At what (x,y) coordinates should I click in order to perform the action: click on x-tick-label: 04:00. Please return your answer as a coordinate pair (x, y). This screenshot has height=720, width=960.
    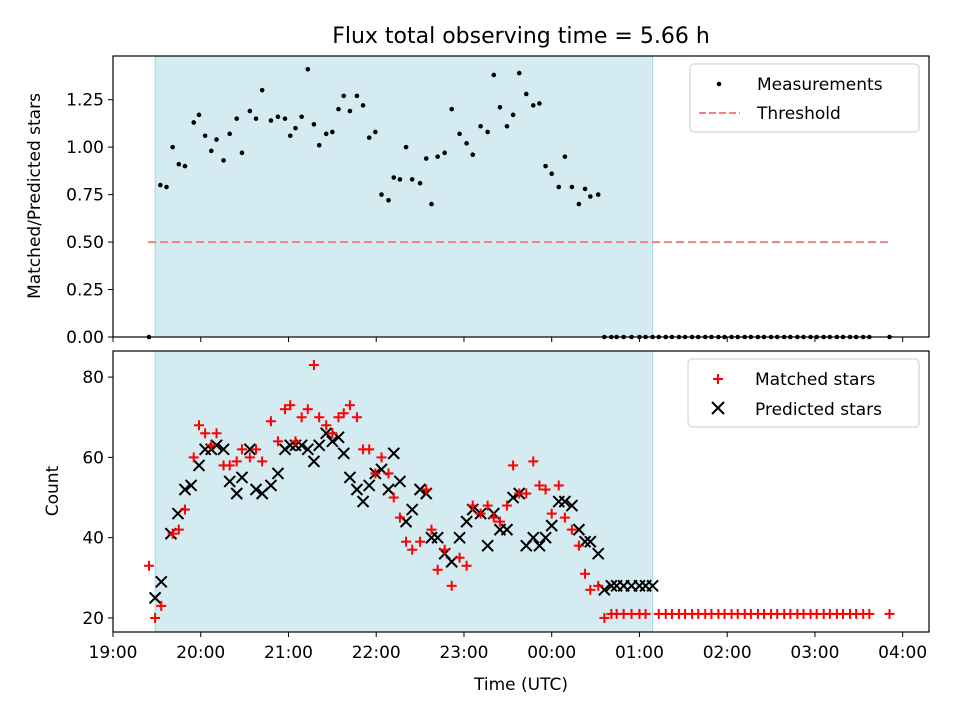
    Looking at the image, I should click on (902, 653).